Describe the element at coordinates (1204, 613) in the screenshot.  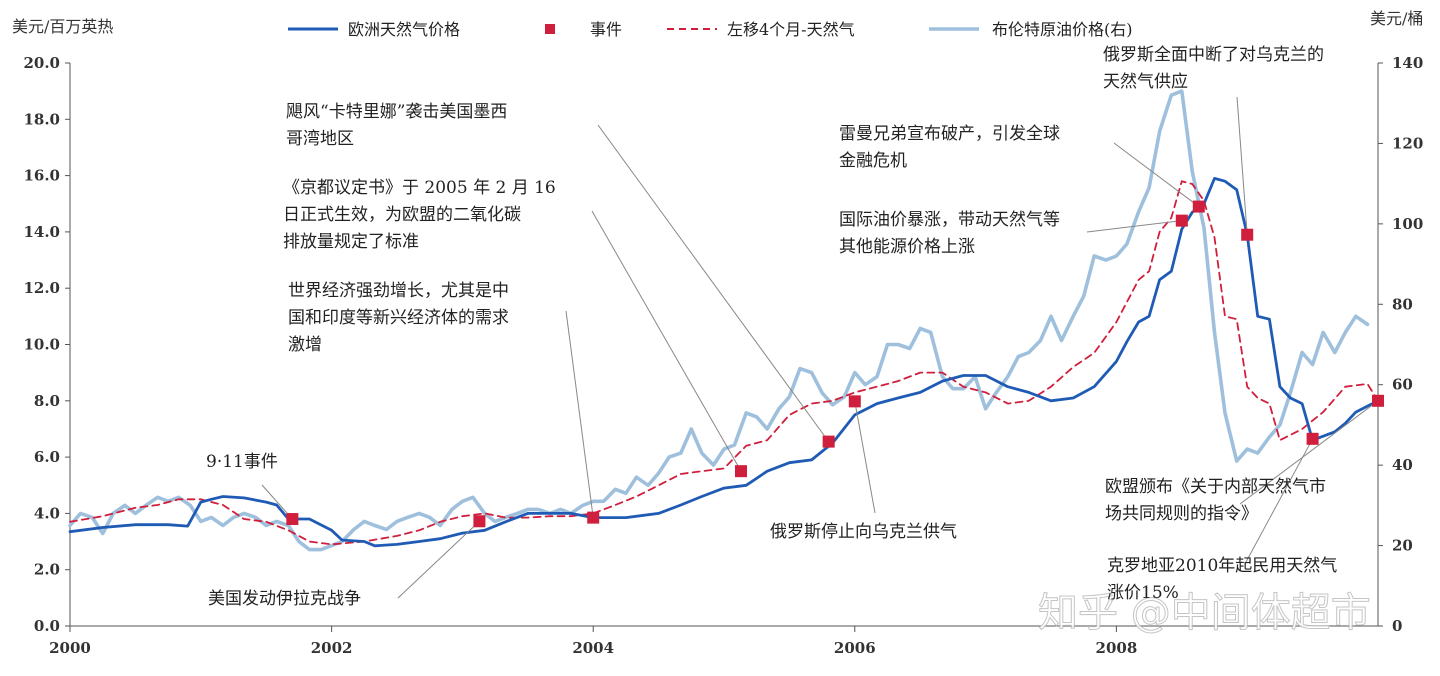
I see `watermark: 知乎 @中间体超市` at that location.